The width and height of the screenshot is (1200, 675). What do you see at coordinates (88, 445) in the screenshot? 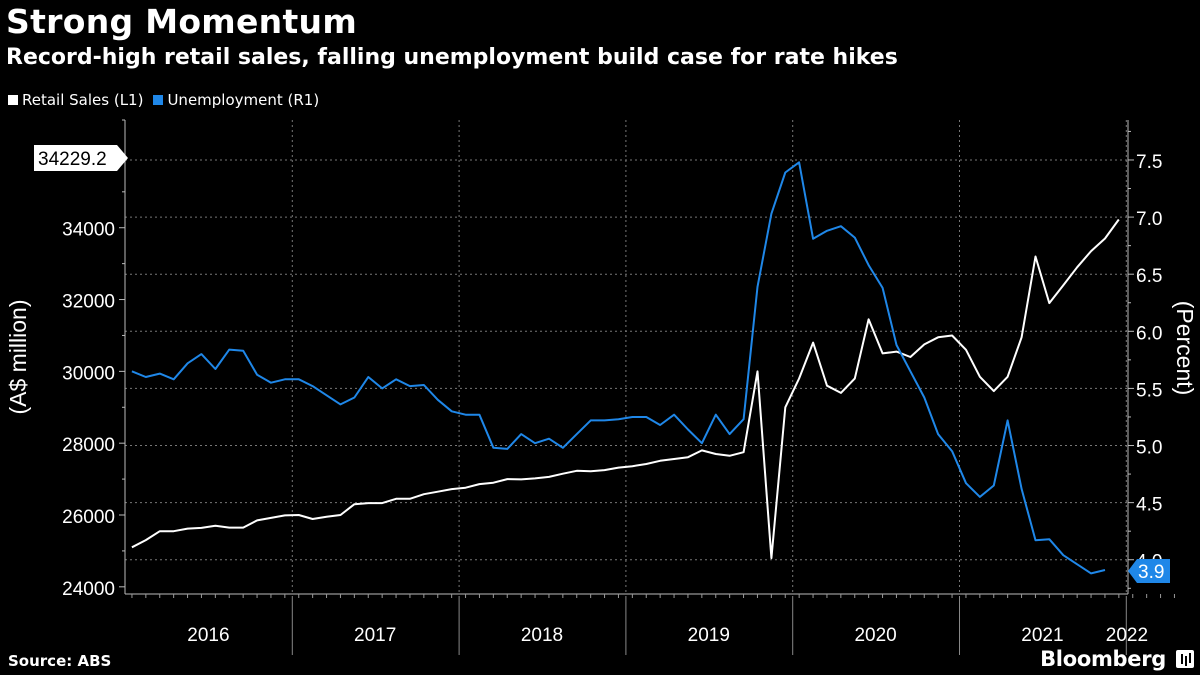
I see `left-tick-label: 28000` at bounding box center [88, 445].